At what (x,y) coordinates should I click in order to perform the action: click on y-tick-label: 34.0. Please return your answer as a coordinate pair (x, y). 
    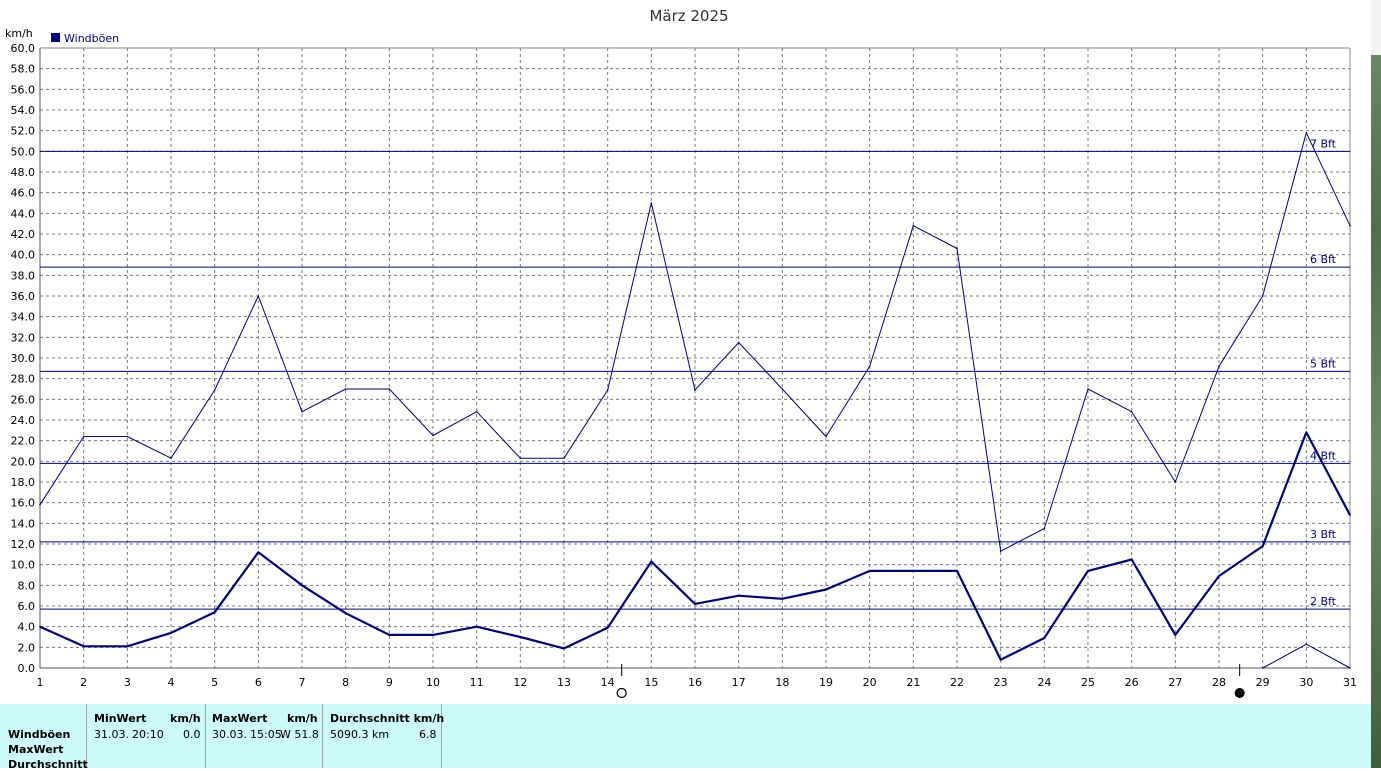
    Looking at the image, I should click on (23, 317).